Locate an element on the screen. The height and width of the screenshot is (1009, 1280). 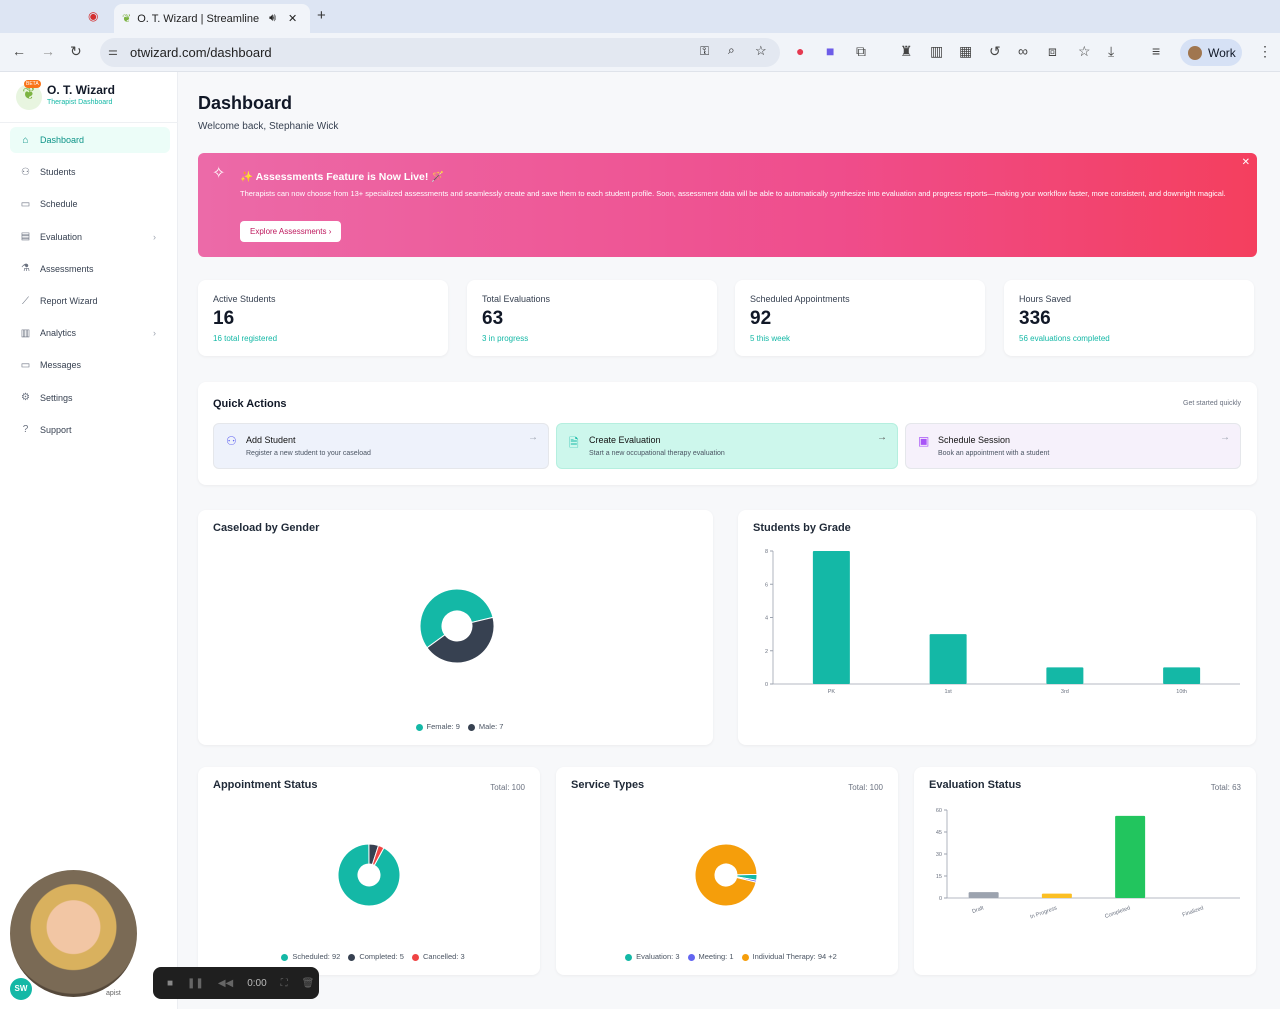
y-tick-label: 60 is located at coordinates (939, 811).